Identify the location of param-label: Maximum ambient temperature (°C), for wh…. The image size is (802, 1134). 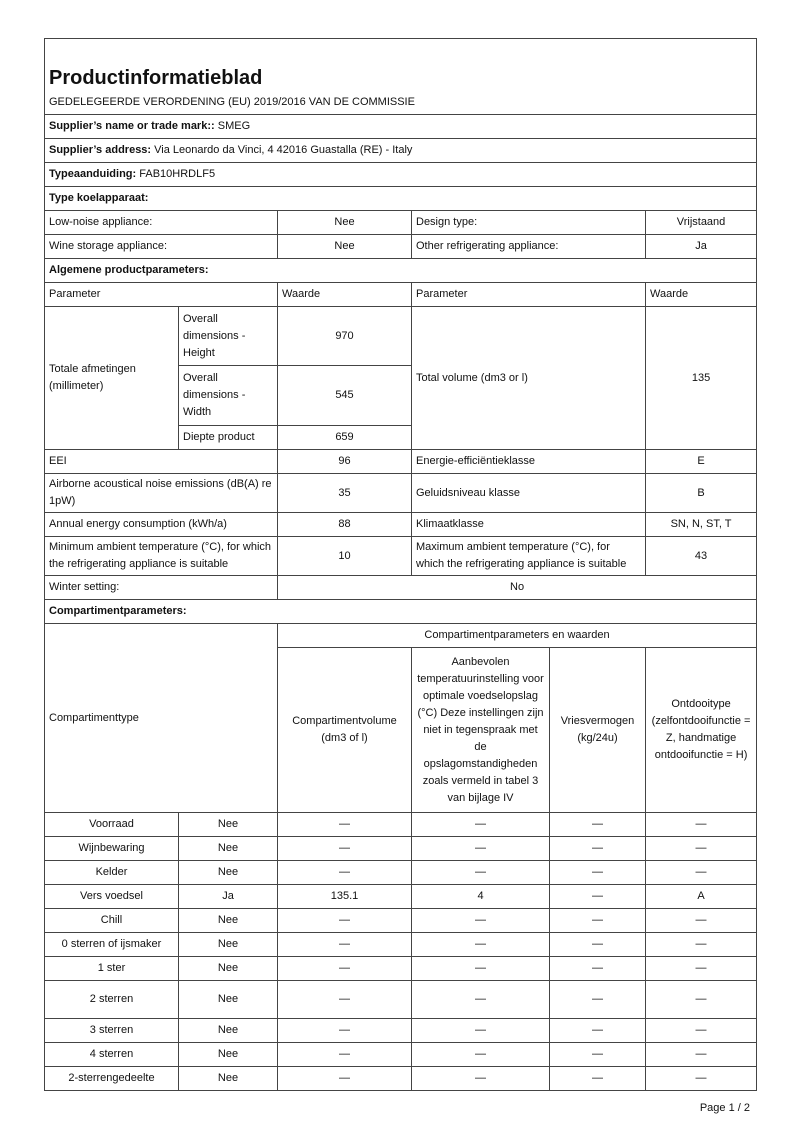
(528, 556).